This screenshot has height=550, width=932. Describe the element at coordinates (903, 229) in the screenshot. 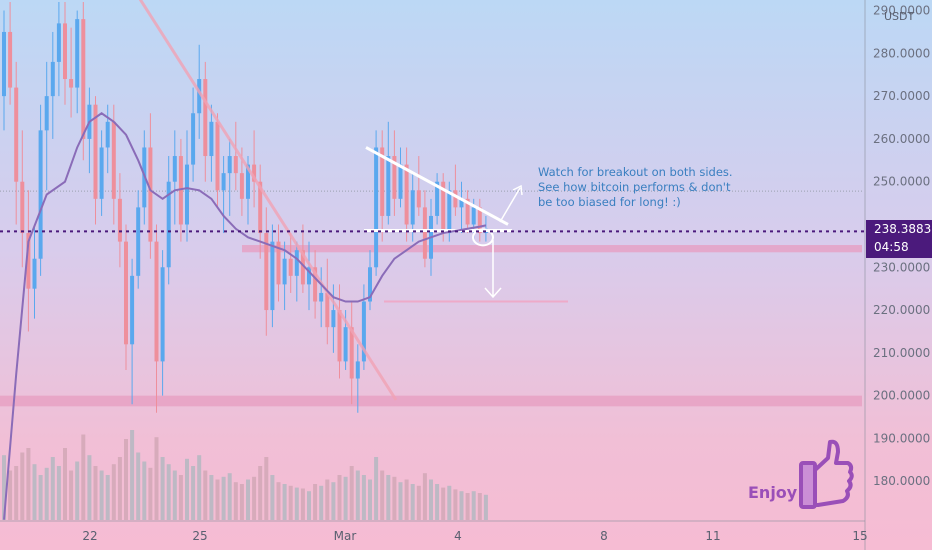

I see `current-price-value: 238.3883` at that location.